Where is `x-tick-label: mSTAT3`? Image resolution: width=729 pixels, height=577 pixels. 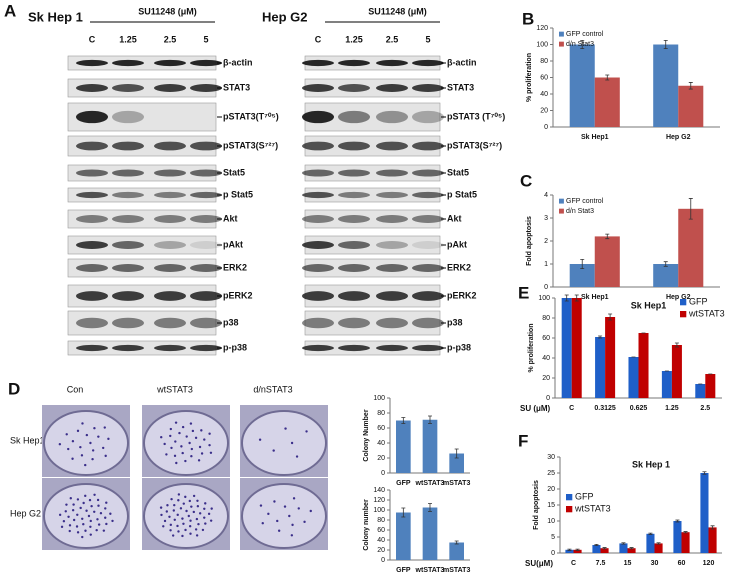 x-tick-label: mSTAT3 is located at coordinates (456, 570).